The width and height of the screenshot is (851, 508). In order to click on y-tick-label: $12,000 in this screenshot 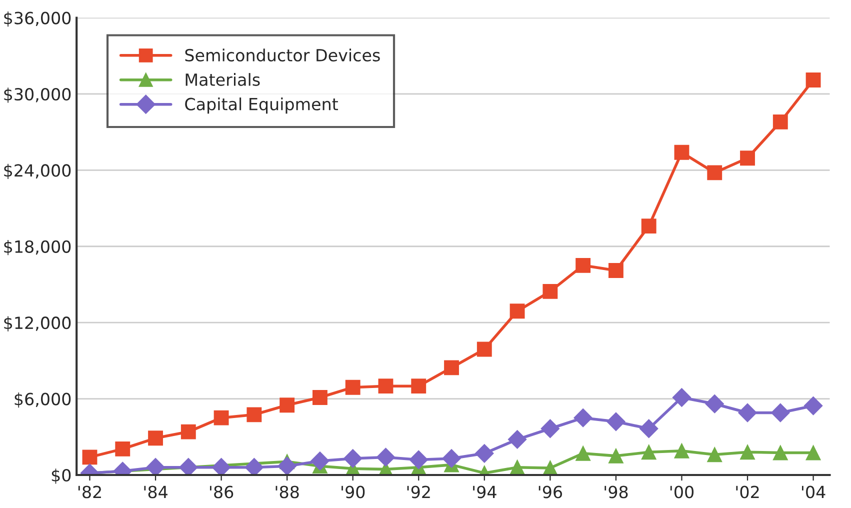, I will do `click(37, 324)`.